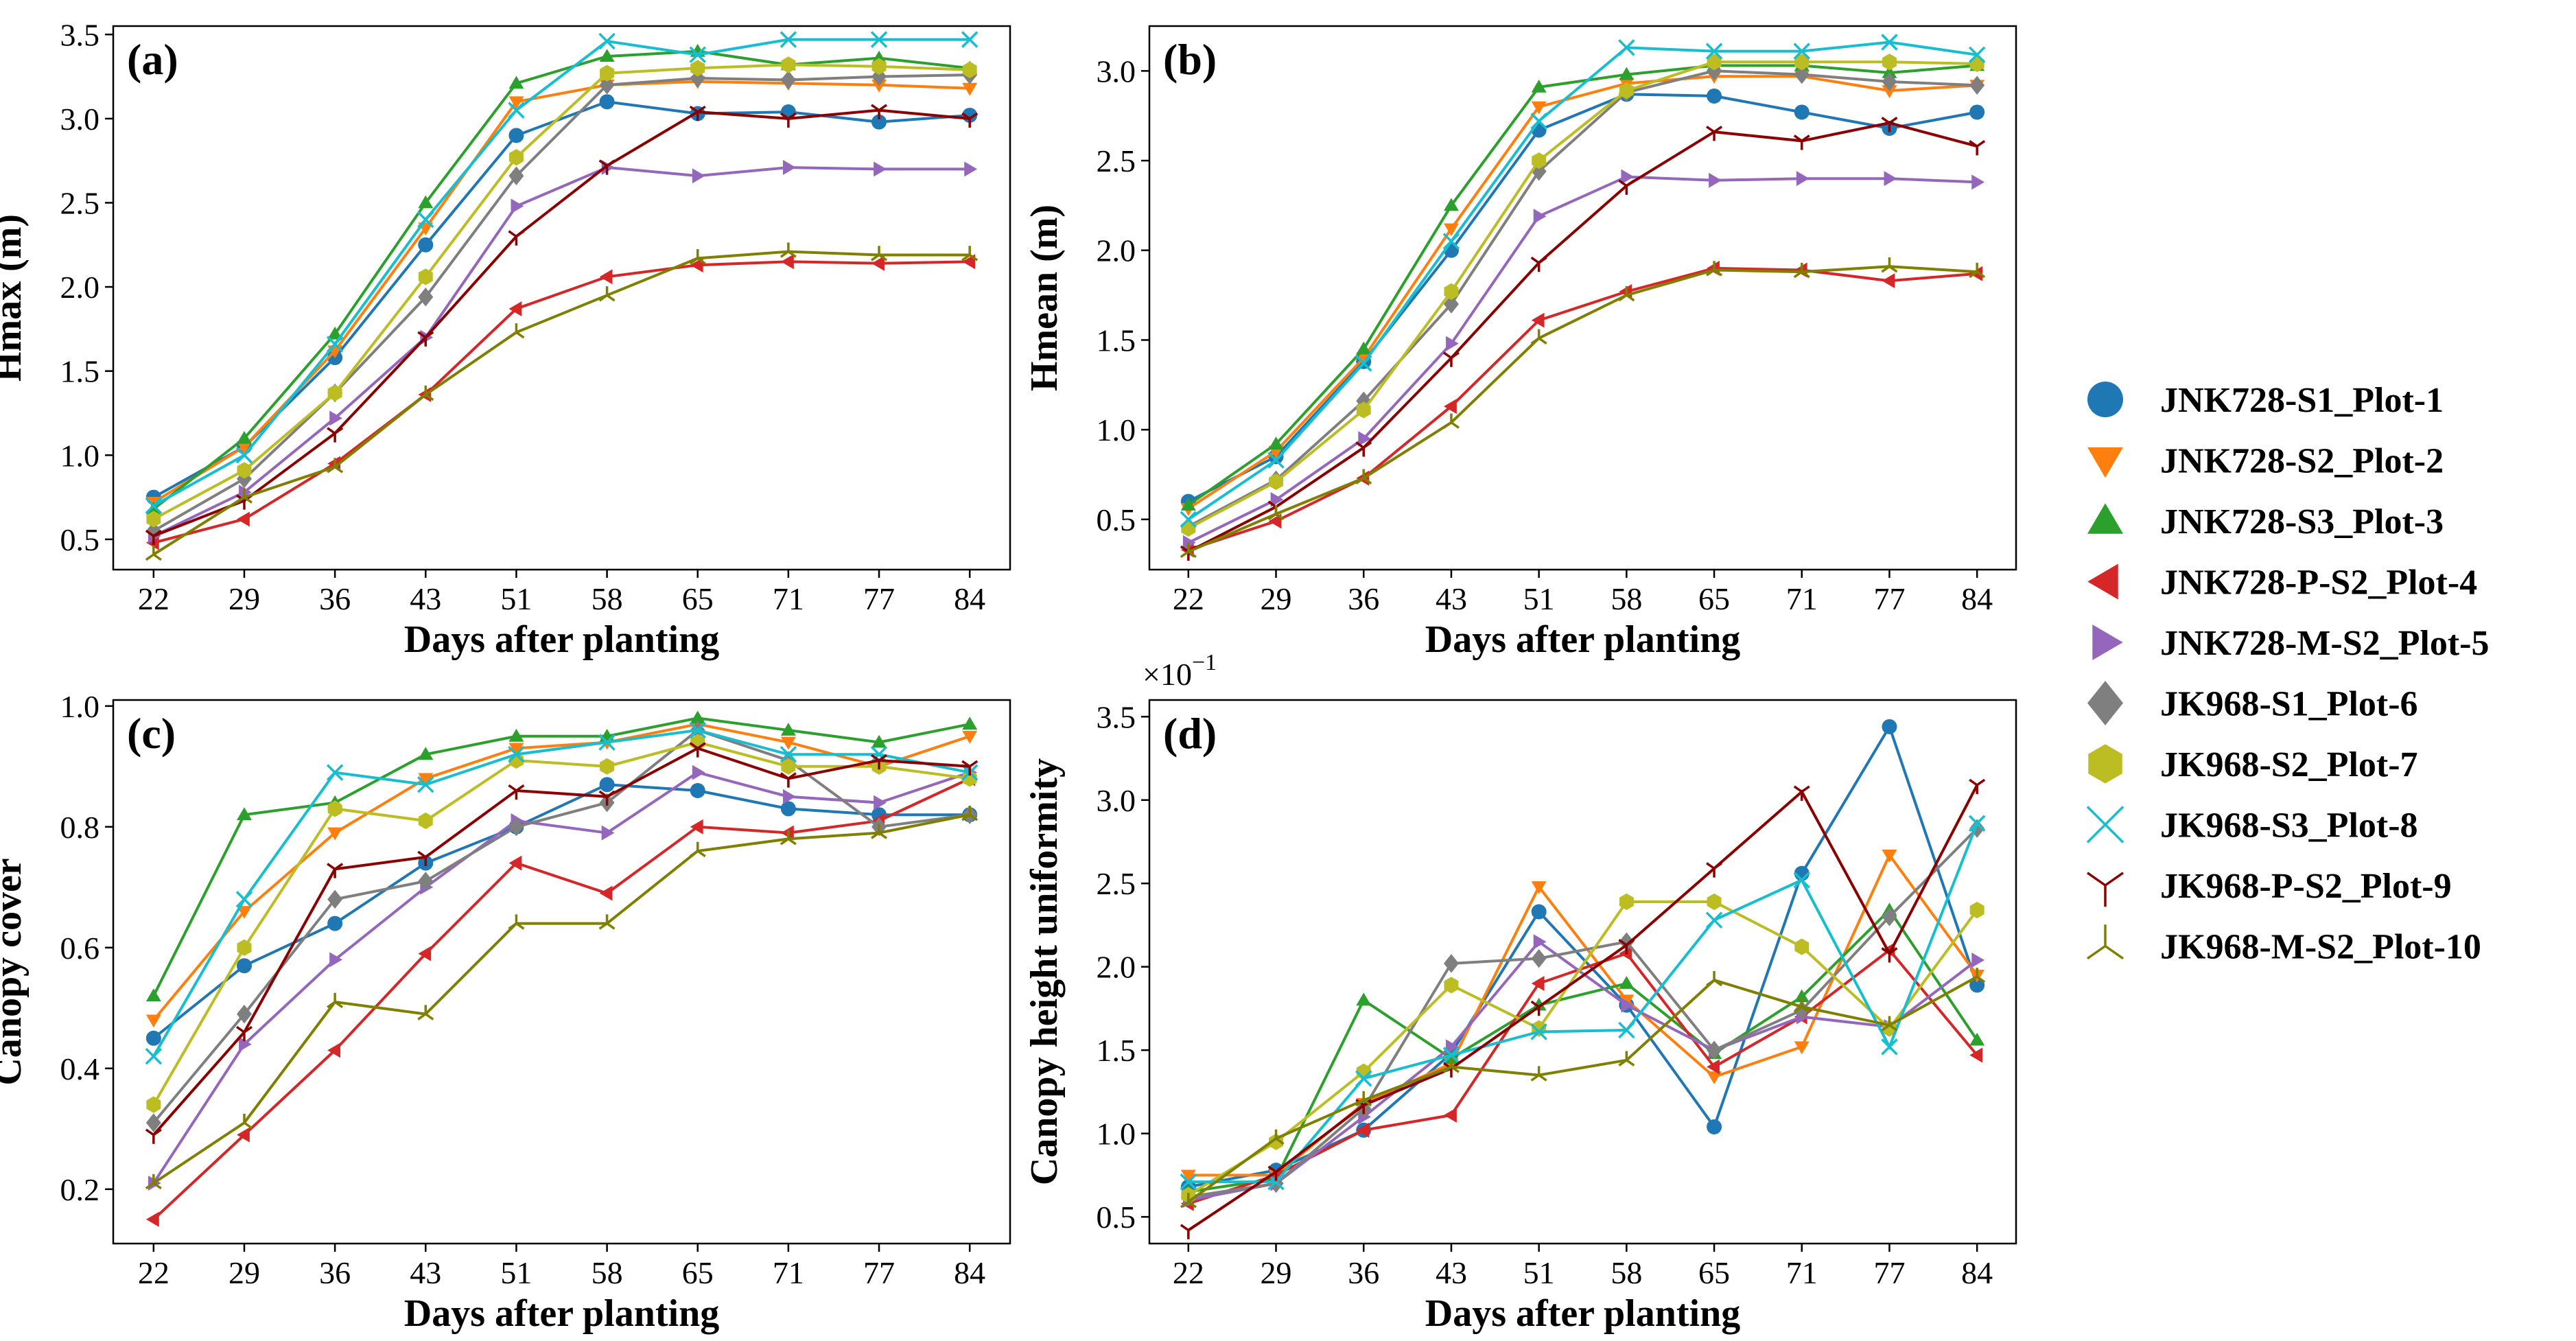  I want to click on y-axis-label: Hmean (m), so click(1044, 298).